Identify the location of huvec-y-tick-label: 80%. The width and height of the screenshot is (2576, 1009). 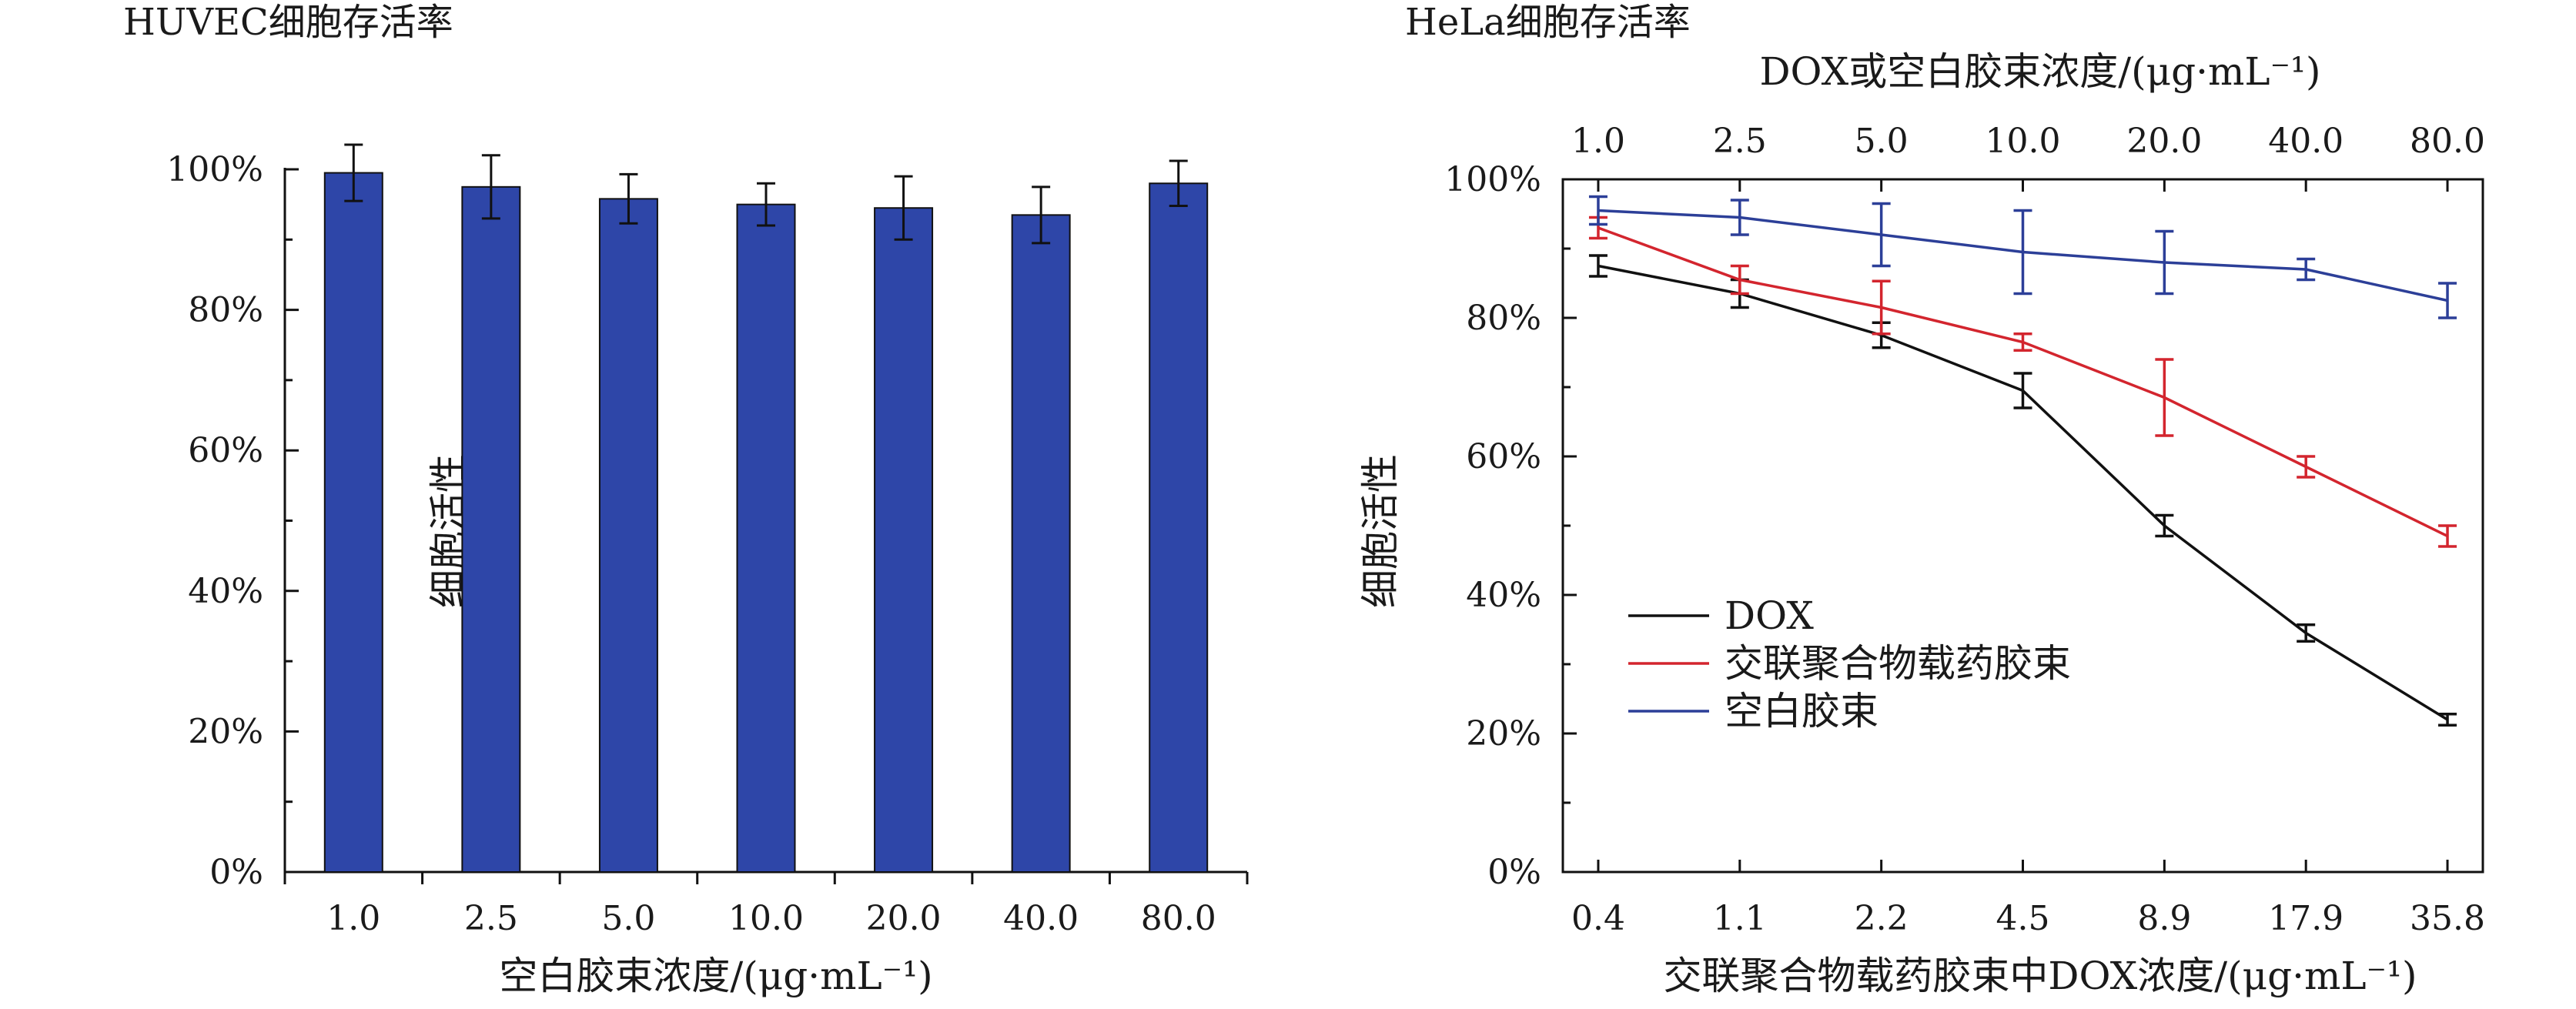
(226, 310).